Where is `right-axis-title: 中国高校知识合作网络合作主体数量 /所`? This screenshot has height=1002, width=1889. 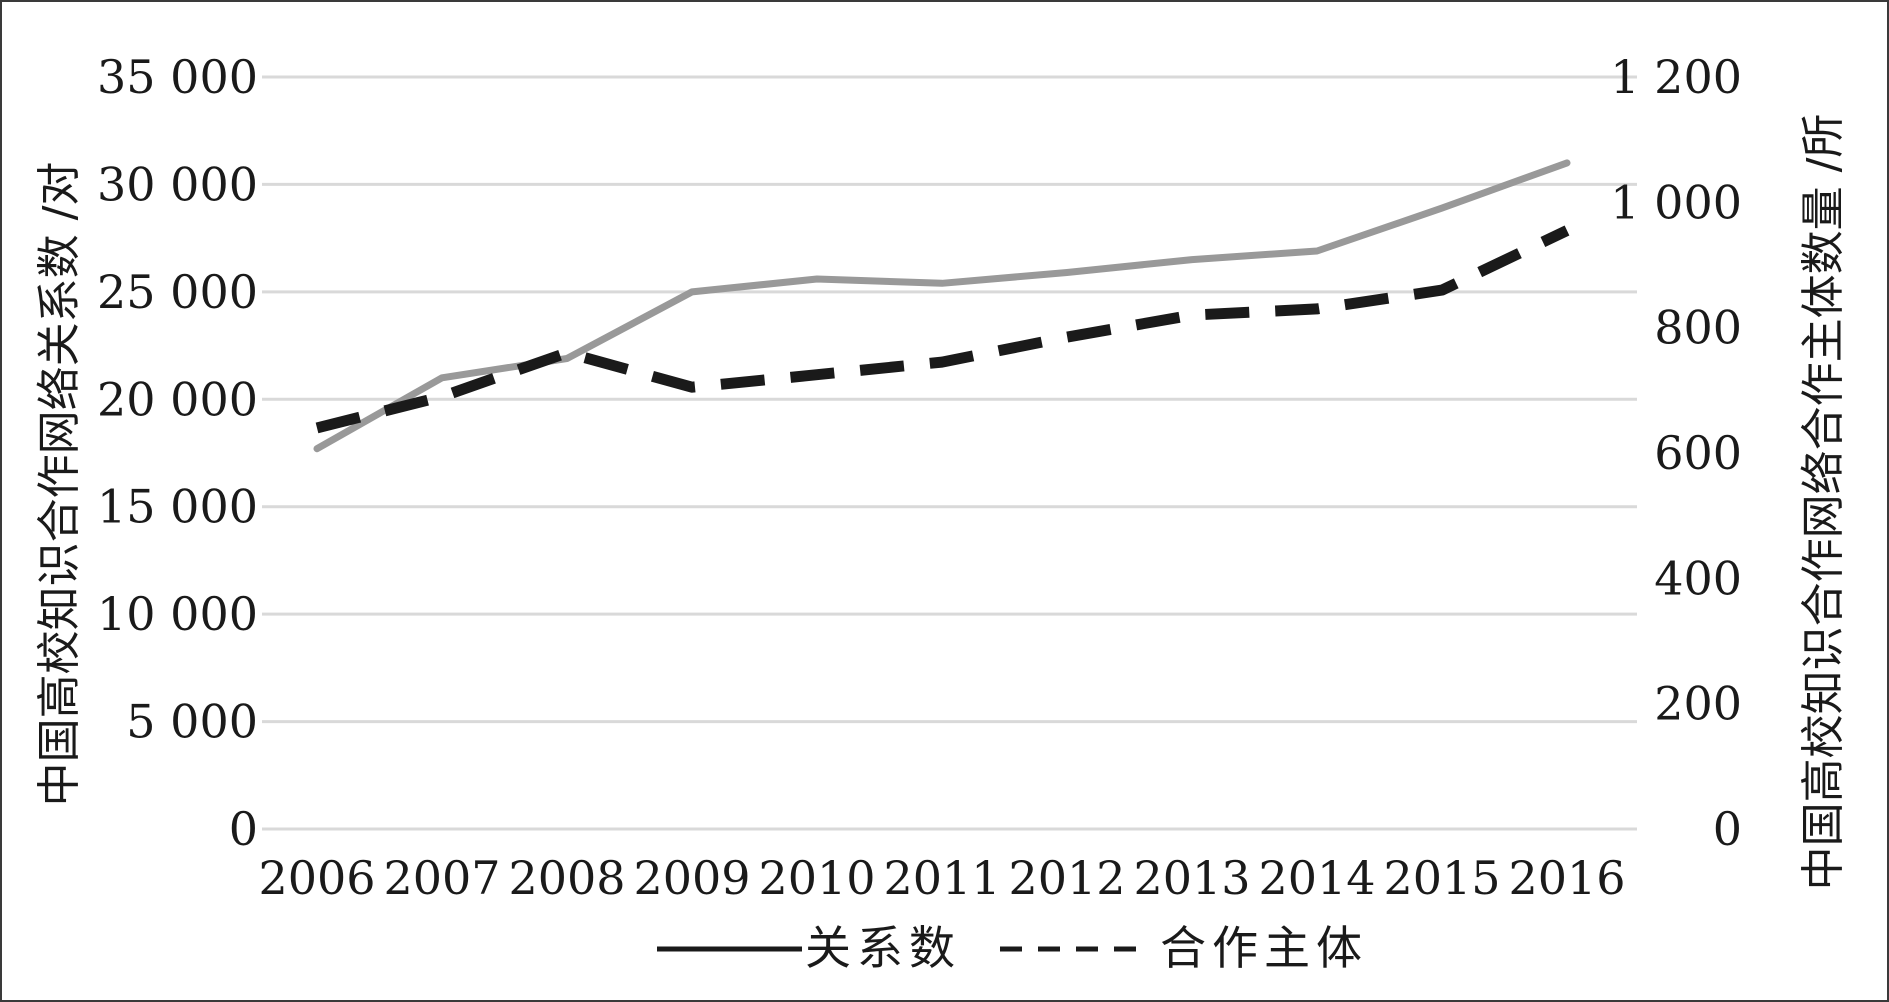
right-axis-title: 中国高校知识合作网络合作主体数量 /所 is located at coordinates (1823, 502).